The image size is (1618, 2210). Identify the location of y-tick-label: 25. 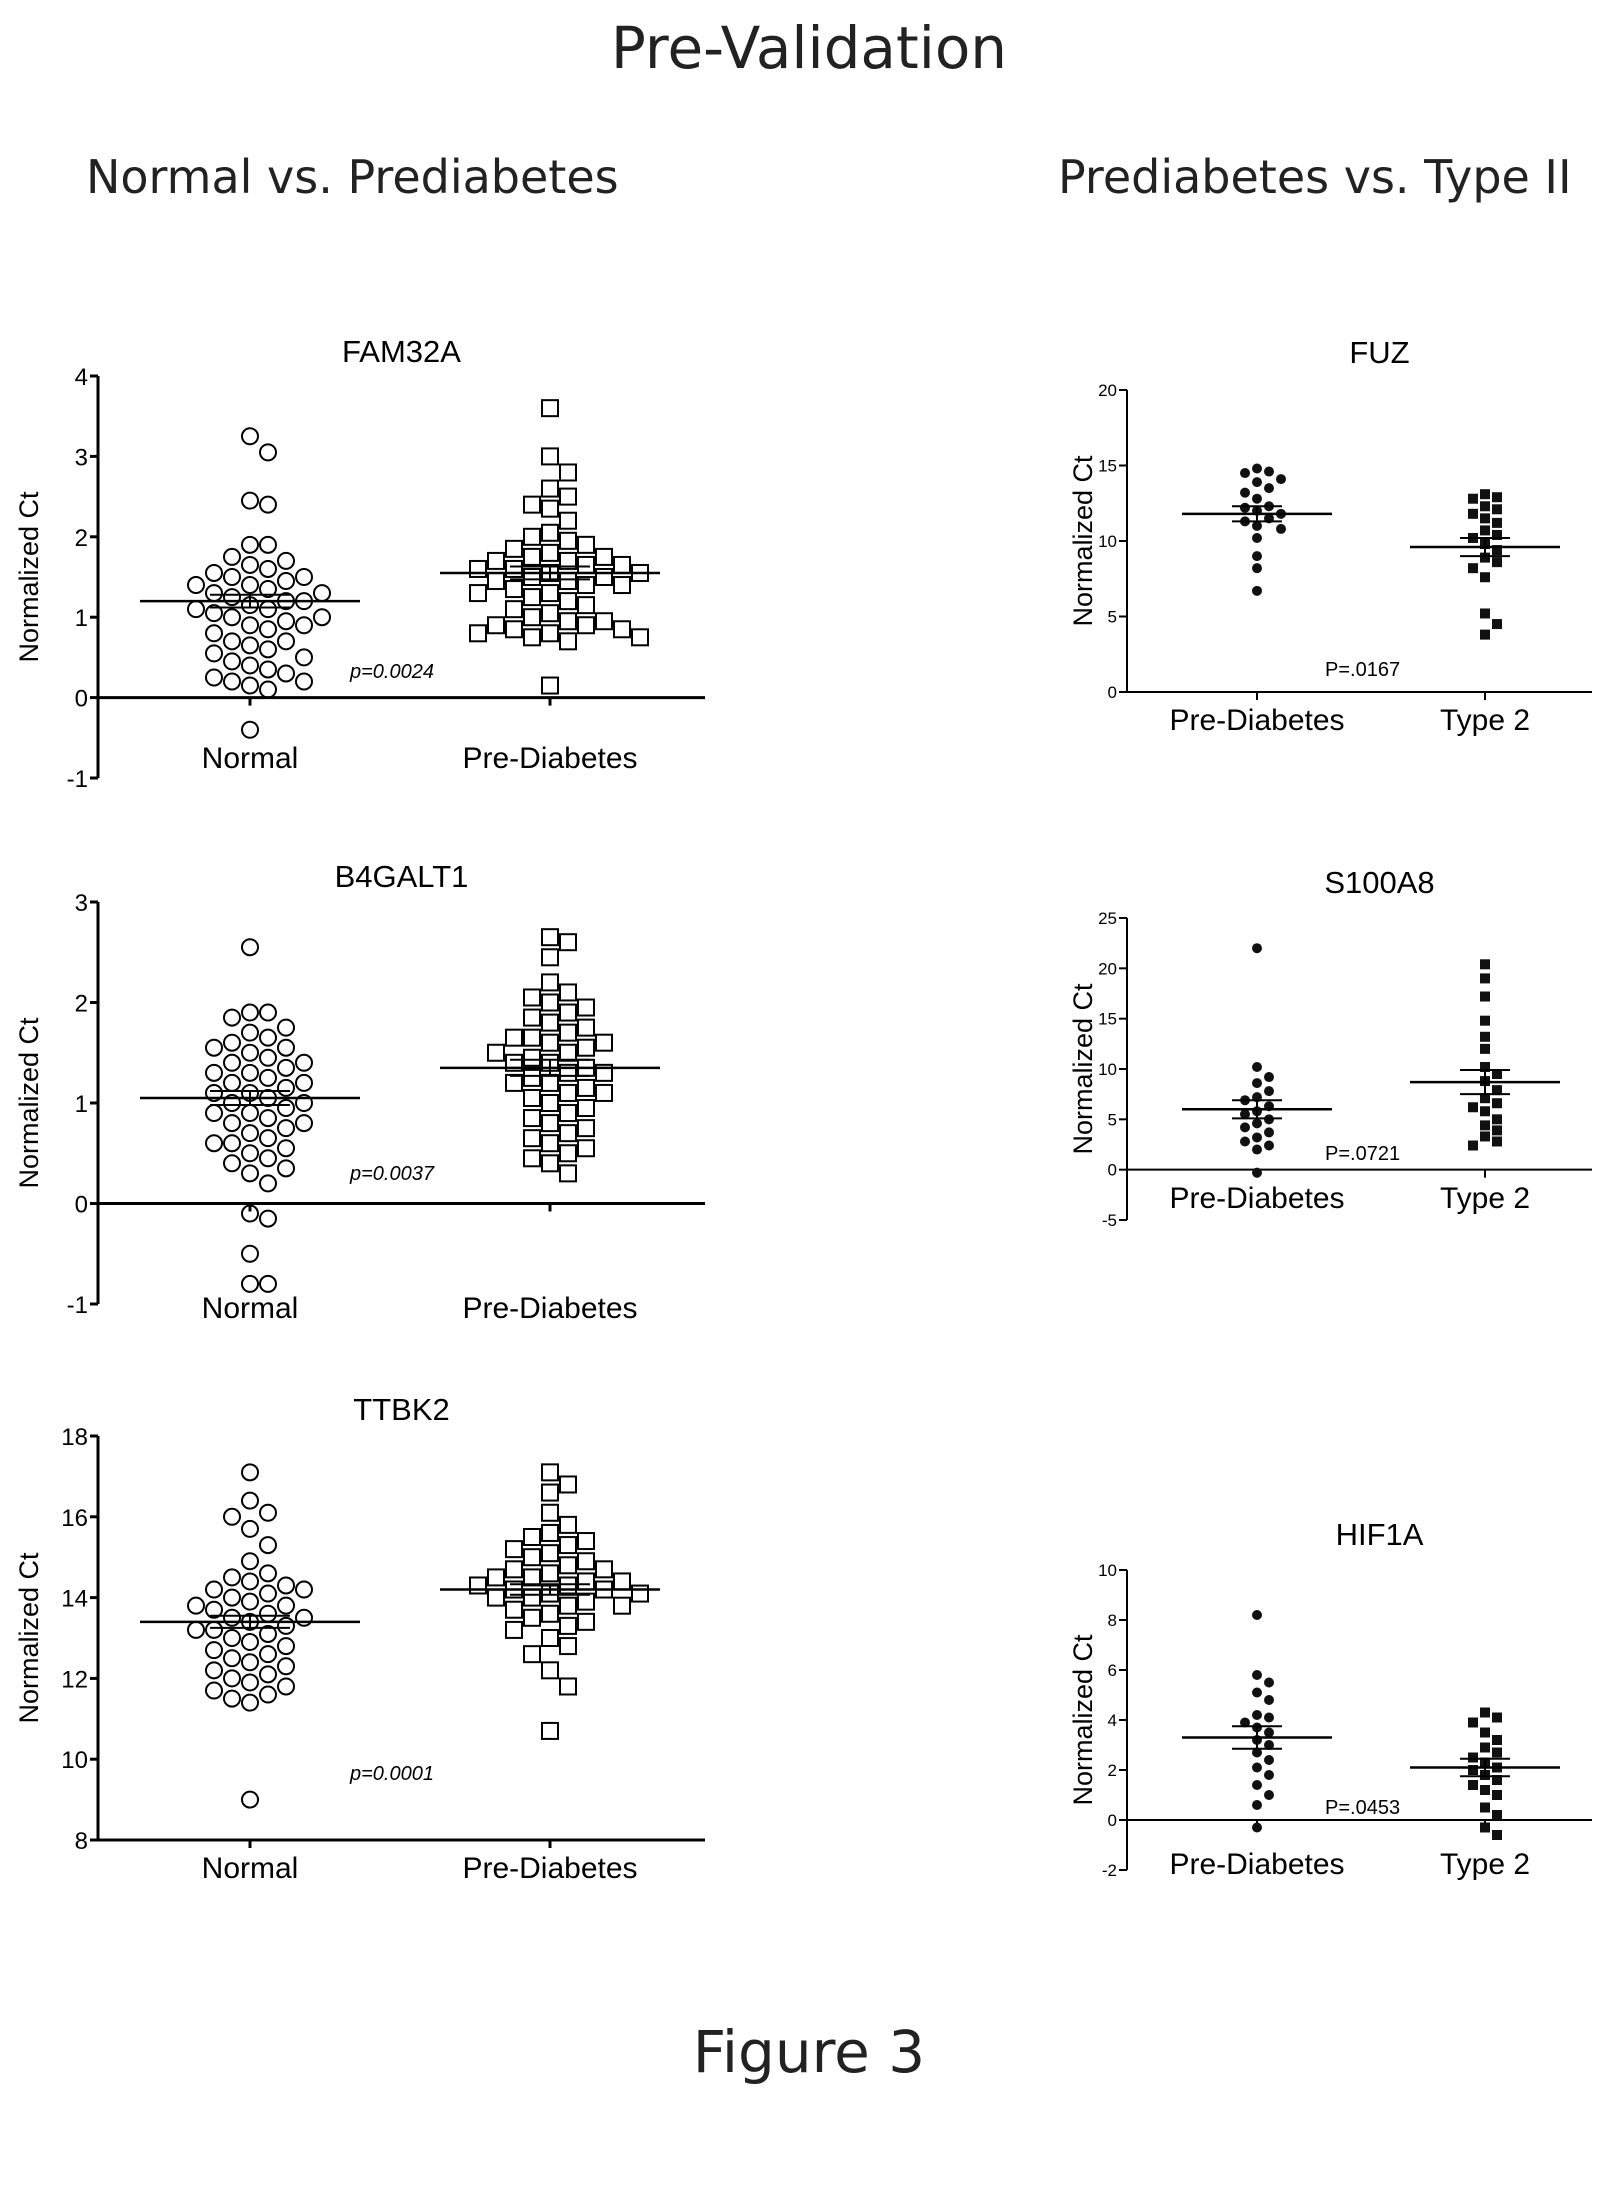
(1107, 918).